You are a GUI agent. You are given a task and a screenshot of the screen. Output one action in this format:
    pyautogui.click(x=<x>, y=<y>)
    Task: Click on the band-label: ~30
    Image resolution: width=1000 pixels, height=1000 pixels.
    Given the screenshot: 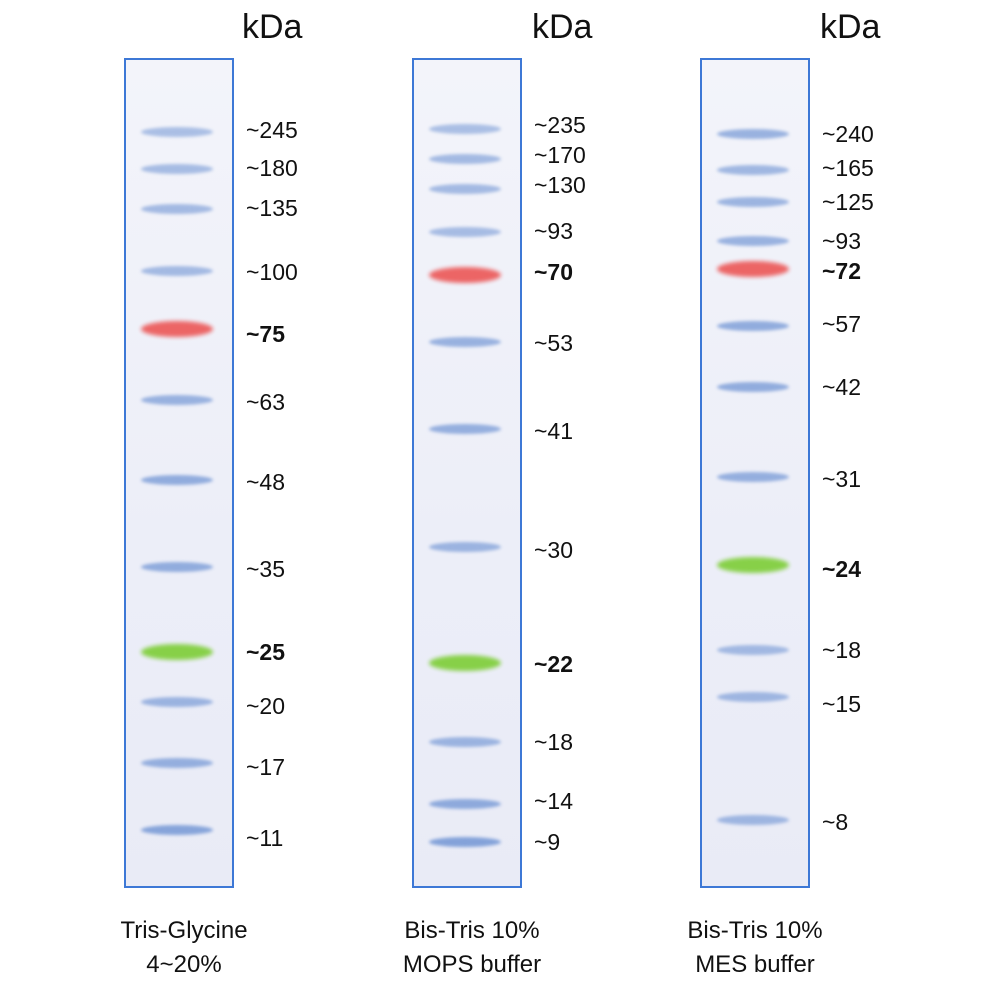 What is the action you would take?
    pyautogui.click(x=554, y=550)
    